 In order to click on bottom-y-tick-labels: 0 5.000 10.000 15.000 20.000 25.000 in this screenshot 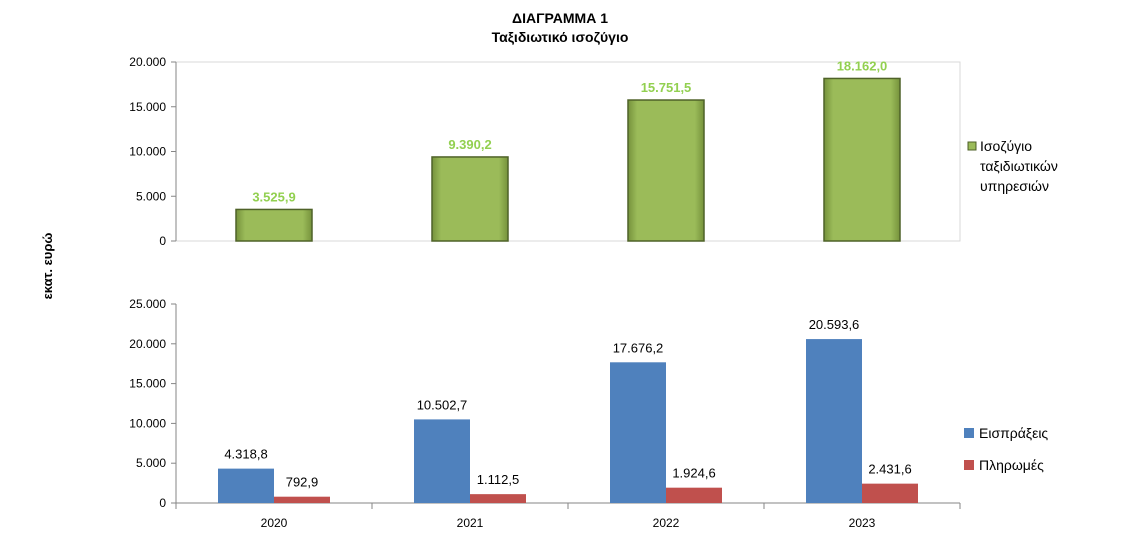, I will do `click(147, 403)`.